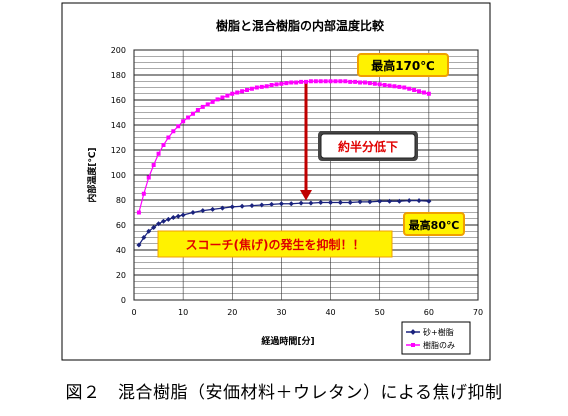 The image size is (568, 416). Describe the element at coordinates (121, 200) in the screenshot. I see `y-tick-label: 80` at that location.